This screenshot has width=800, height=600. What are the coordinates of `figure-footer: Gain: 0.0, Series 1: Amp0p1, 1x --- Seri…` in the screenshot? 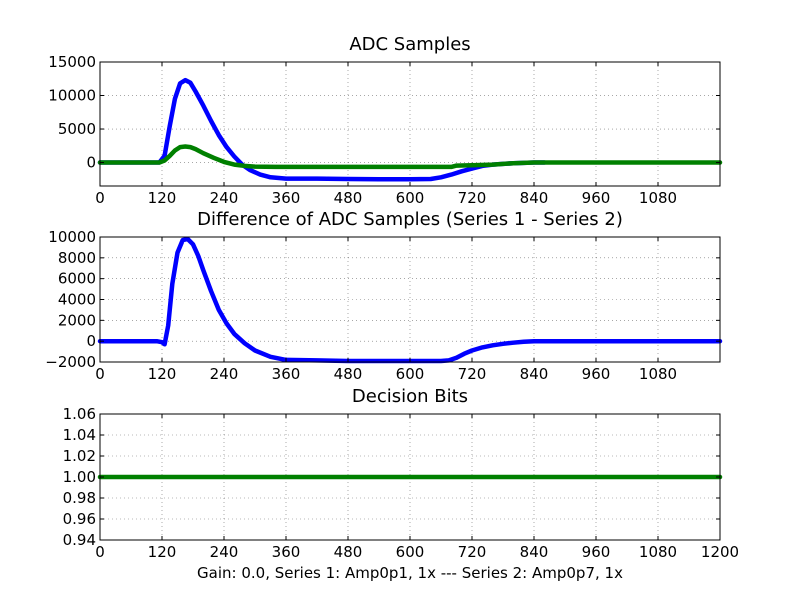 It's located at (410, 573).